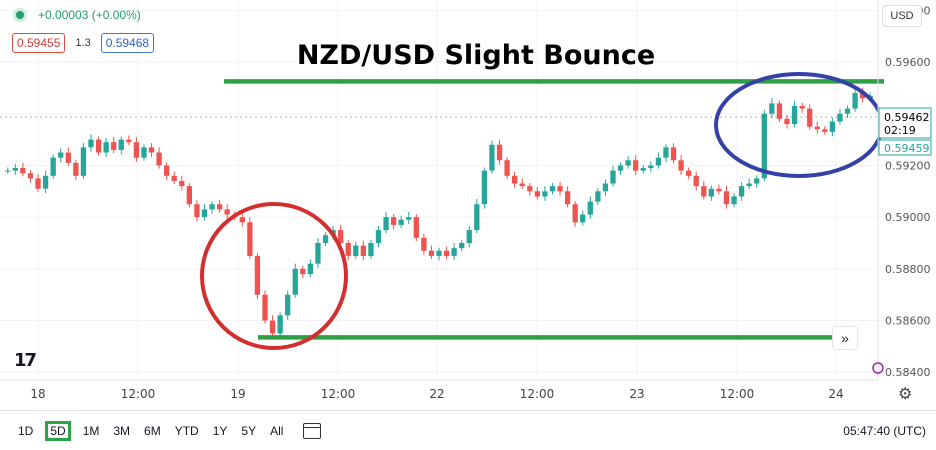  Describe the element at coordinates (878, 368) in the screenshot. I see `event-marker-icon` at that location.